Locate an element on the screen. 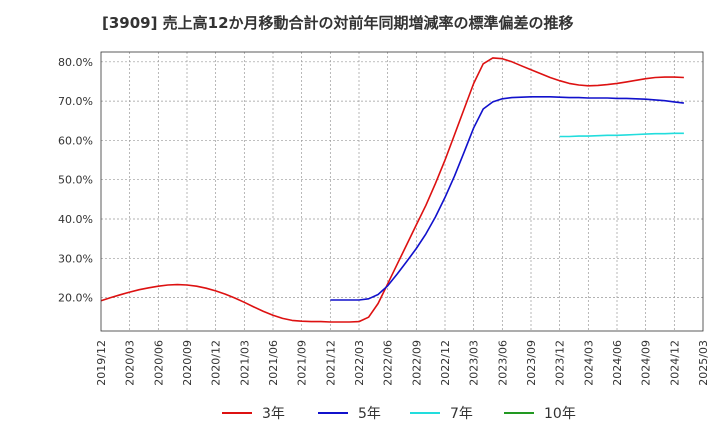 The image size is (720, 440). y-tick-label: 50.0% is located at coordinates (75, 180).